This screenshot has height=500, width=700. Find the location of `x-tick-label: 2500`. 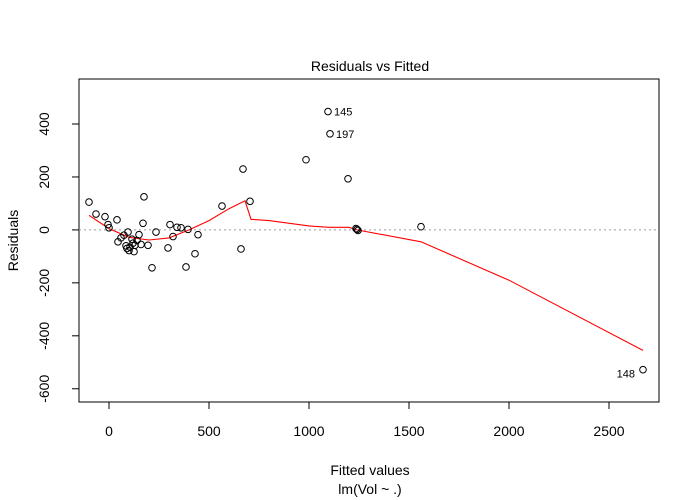

x-tick-label: 2500 is located at coordinates (608, 431).